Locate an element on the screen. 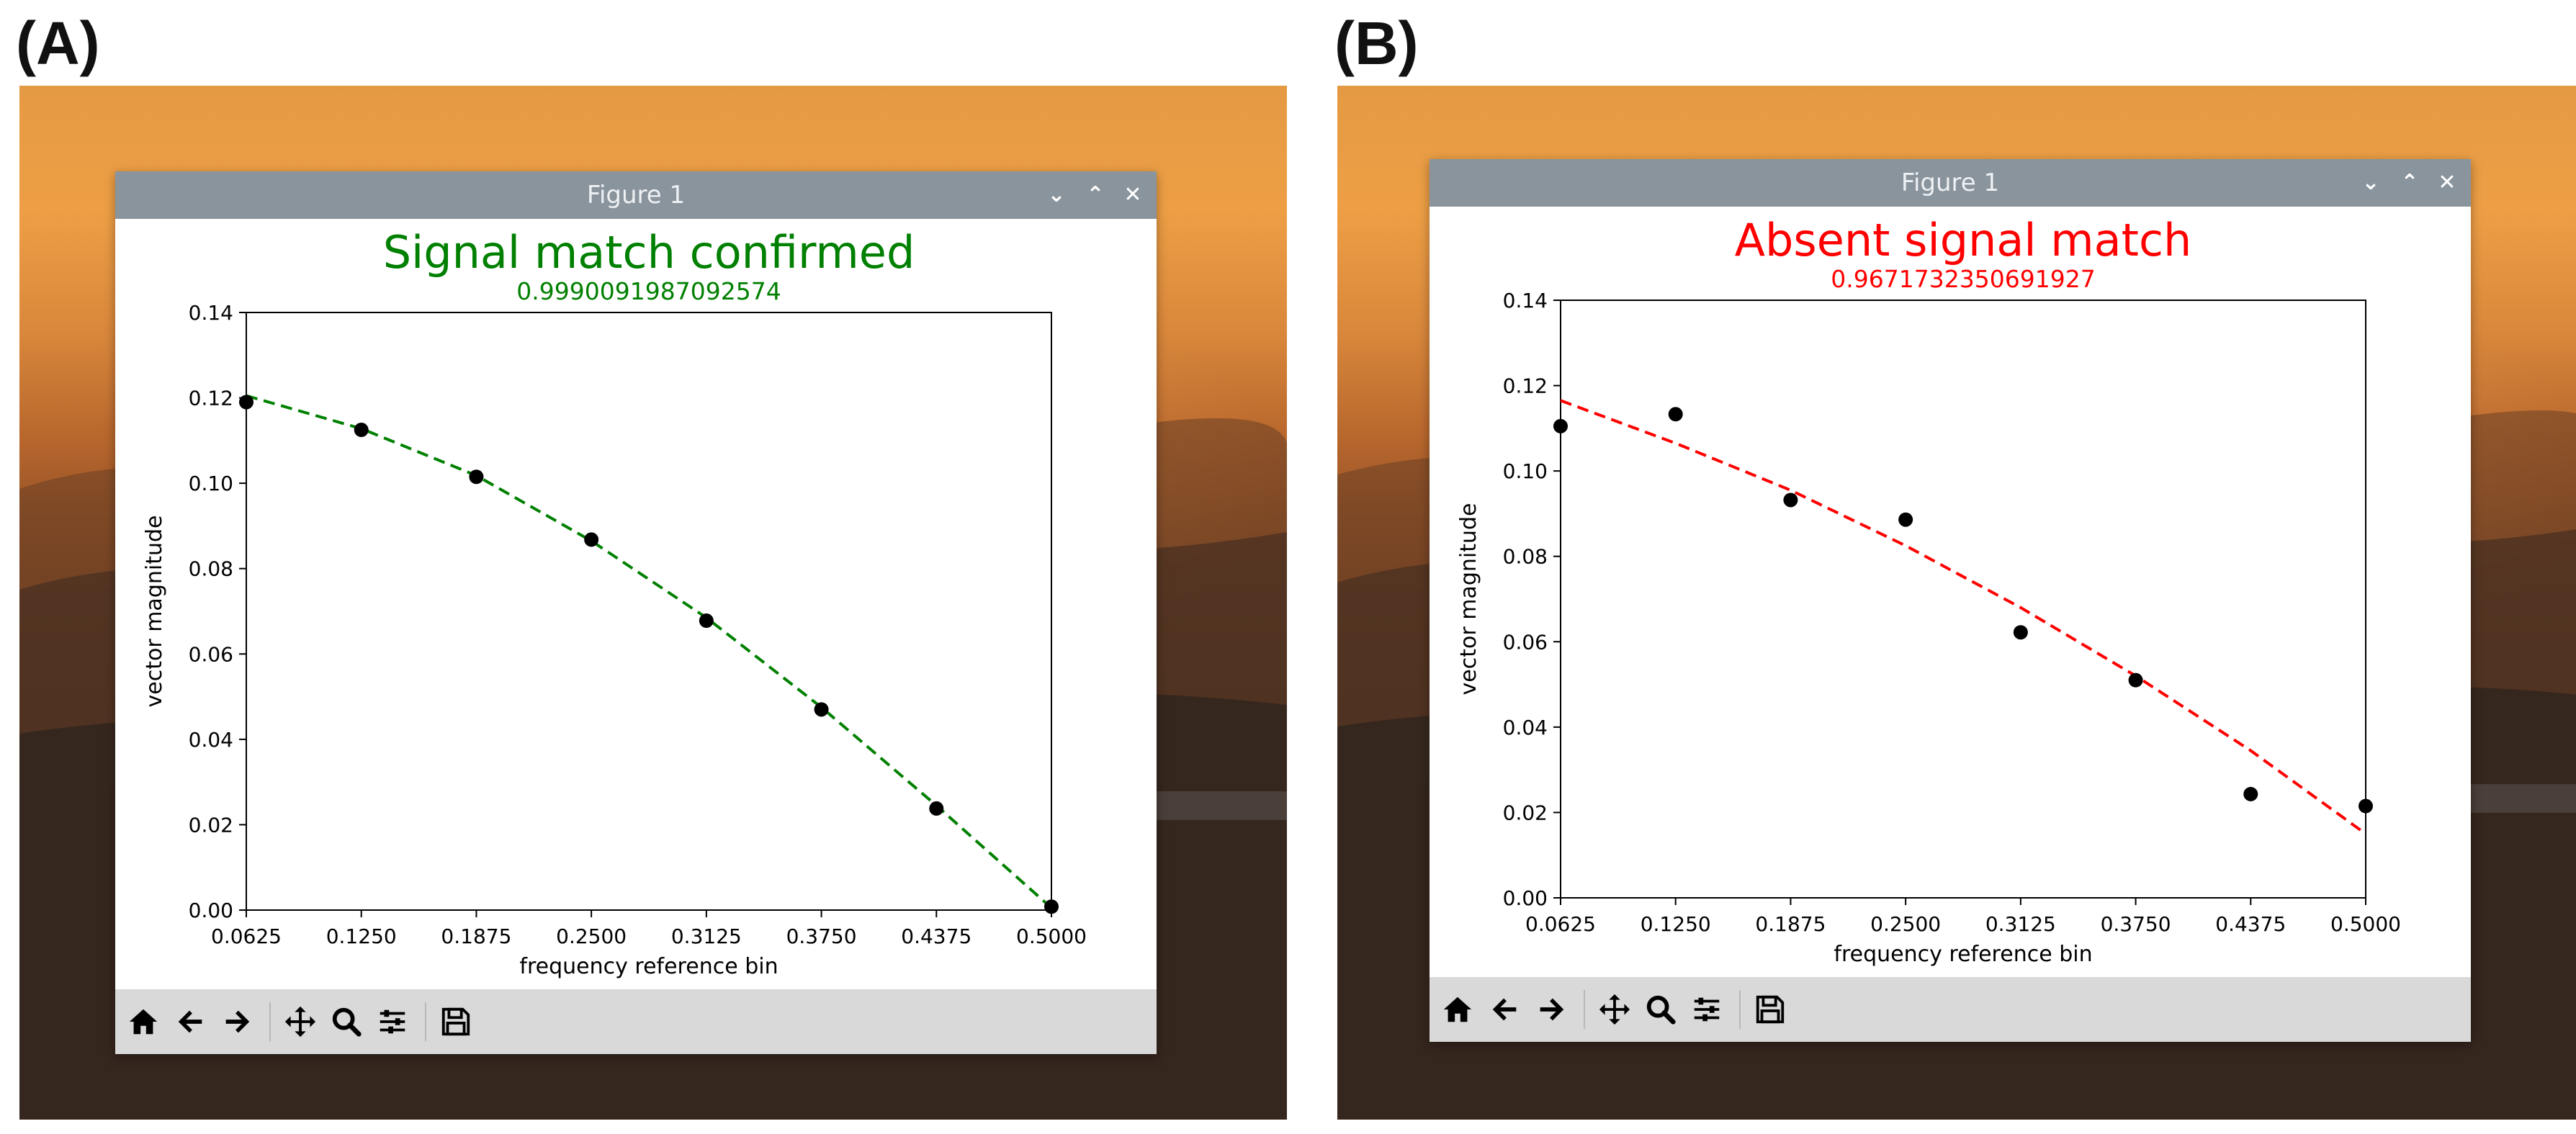  panel-label-a: (A) is located at coordinates (58, 43).